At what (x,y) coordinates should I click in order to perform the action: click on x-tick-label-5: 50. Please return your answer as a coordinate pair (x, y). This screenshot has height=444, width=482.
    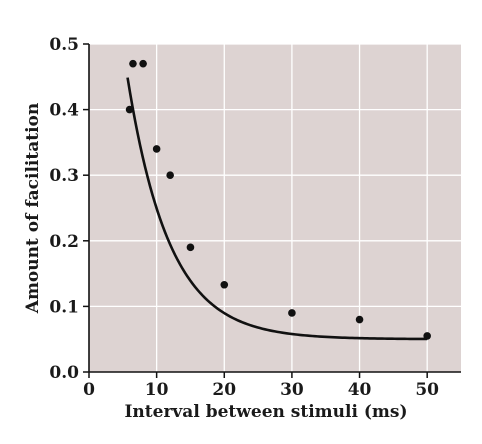
    Looking at the image, I should click on (427, 390).